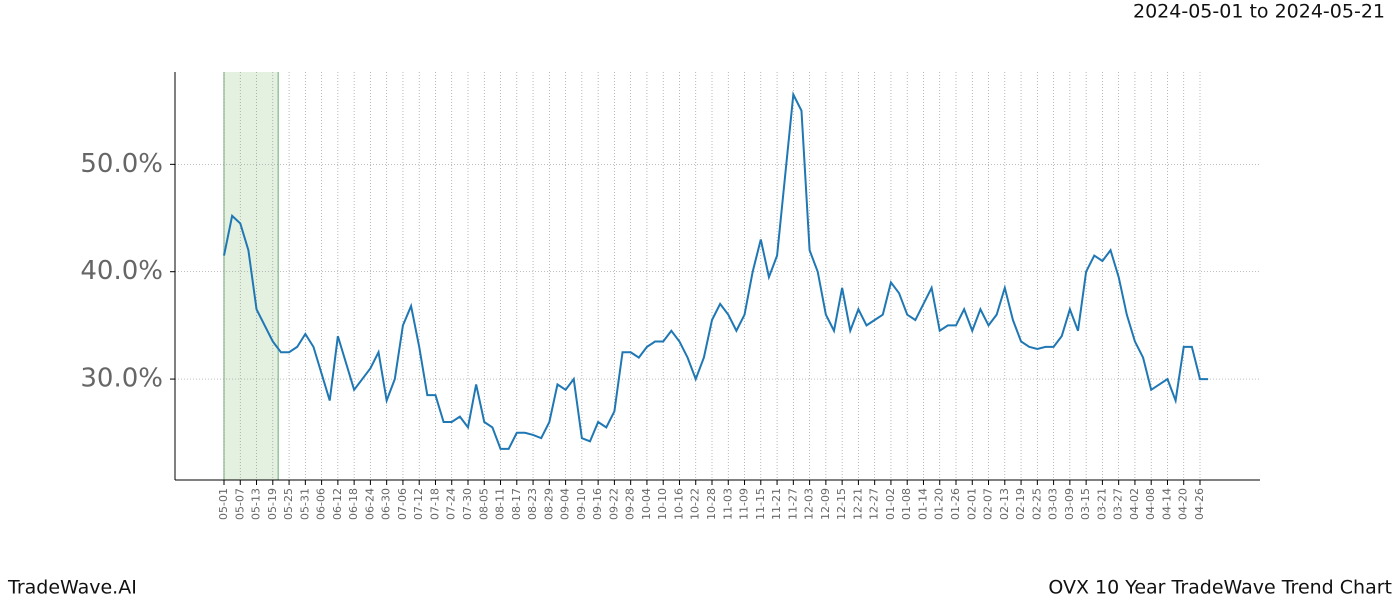 The width and height of the screenshot is (1400, 600). I want to click on x-tick-label: 04-08, so click(1150, 504).